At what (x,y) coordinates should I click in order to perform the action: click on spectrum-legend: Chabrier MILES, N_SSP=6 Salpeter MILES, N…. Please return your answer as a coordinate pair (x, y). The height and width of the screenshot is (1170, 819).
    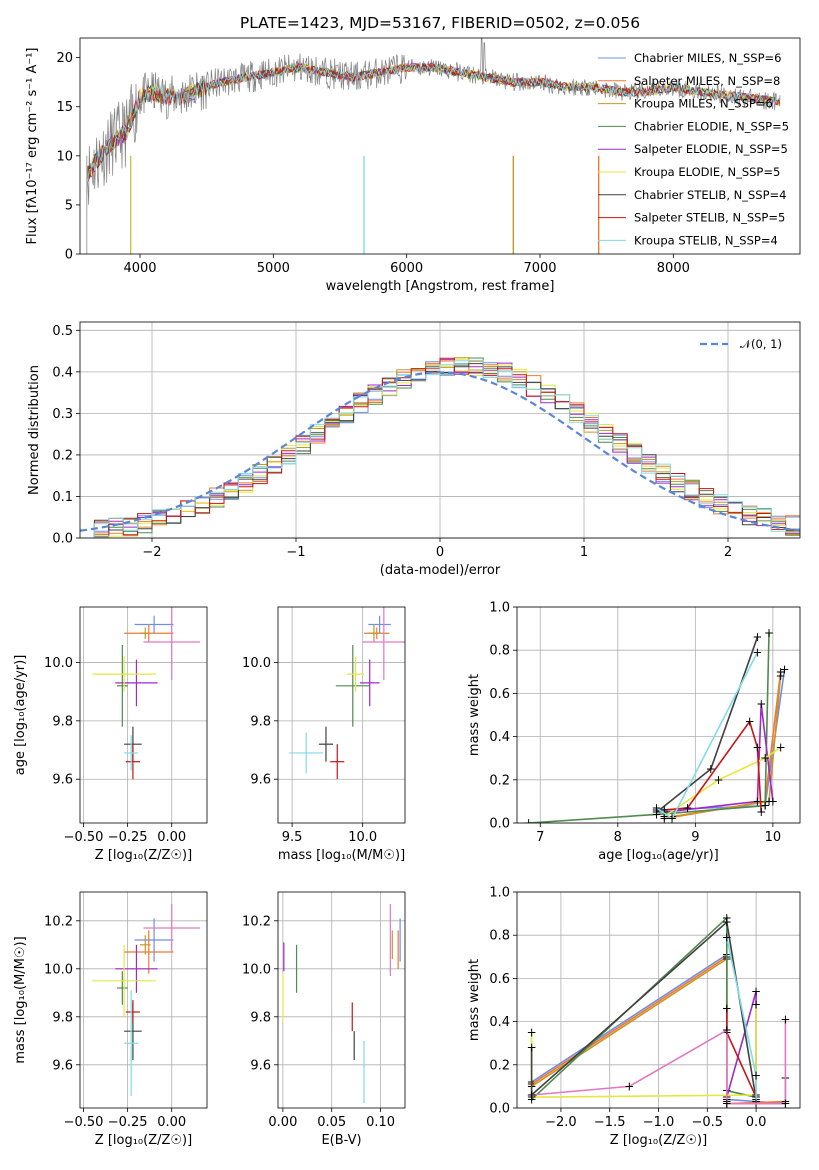
    Looking at the image, I should click on (693, 149).